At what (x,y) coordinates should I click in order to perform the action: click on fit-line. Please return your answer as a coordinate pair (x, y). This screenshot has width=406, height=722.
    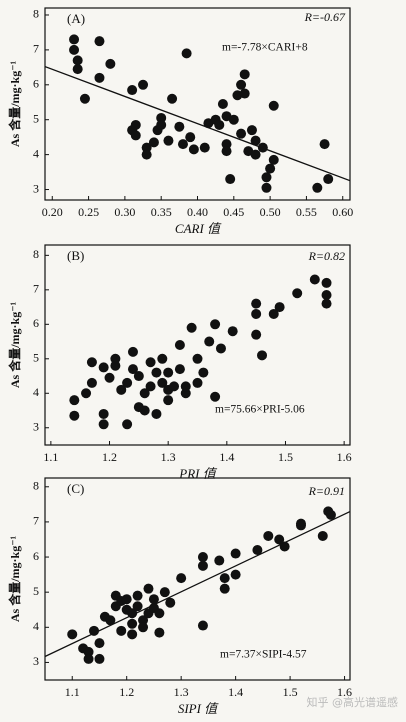
    Looking at the image, I should click on (197, 123).